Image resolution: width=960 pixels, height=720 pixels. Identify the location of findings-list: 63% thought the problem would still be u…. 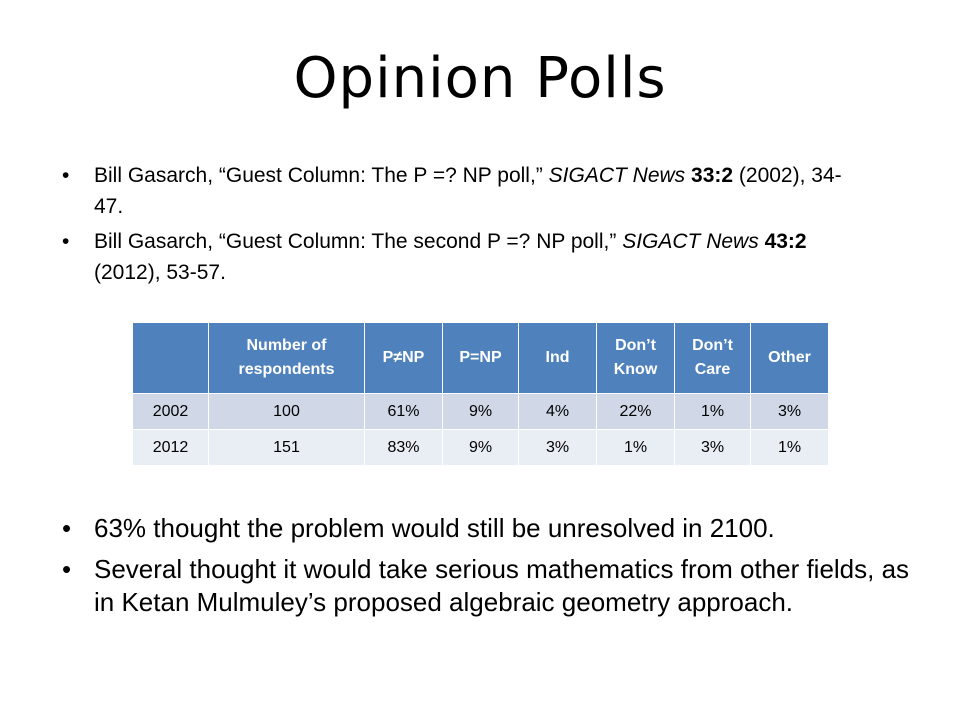
(492, 569).